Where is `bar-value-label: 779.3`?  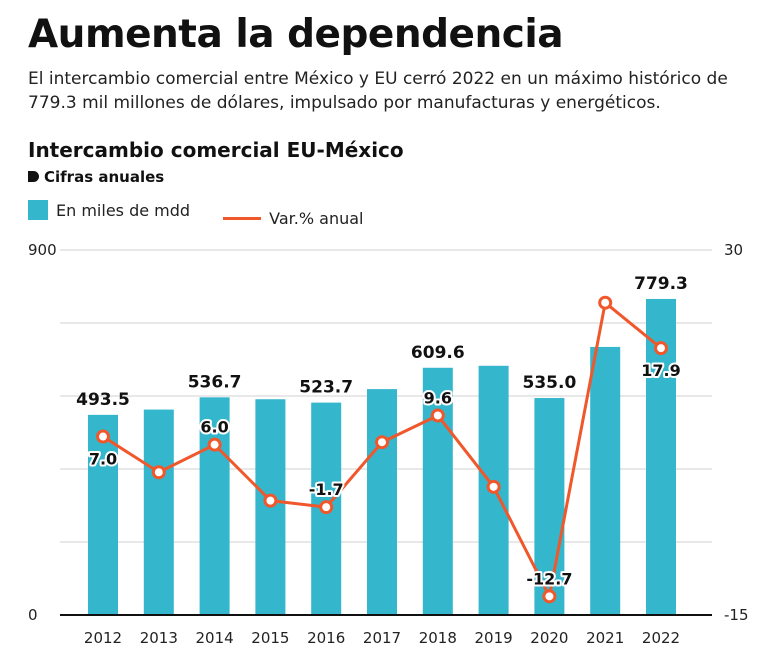
bar-value-label: 779.3 is located at coordinates (661, 284).